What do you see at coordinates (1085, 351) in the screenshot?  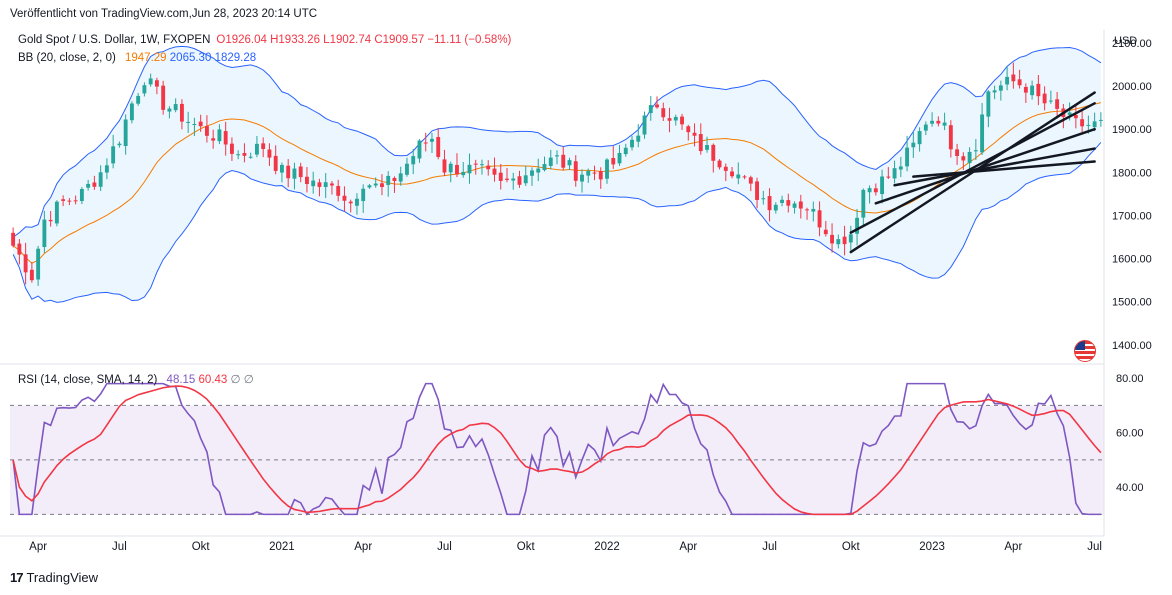 I see `us-flag-icon` at bounding box center [1085, 351].